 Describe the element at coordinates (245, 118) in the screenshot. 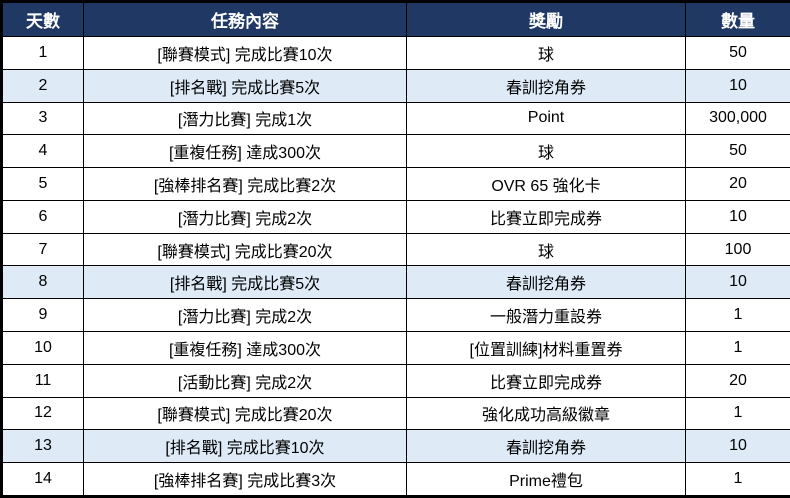

I see `cell-task: [潛力比賽] 完成1次` at that location.